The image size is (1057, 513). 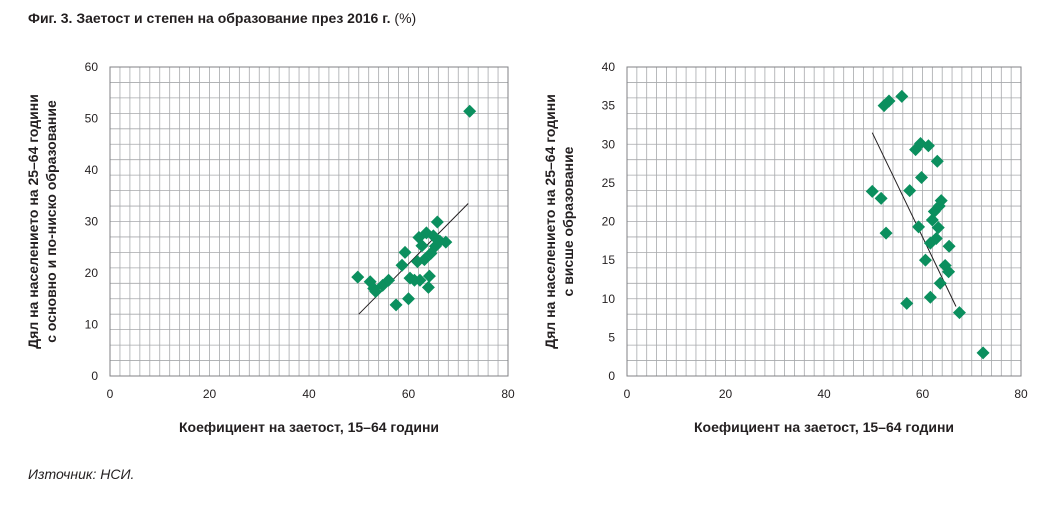 I want to click on y-tick-label: 5, so click(x=611, y=337).